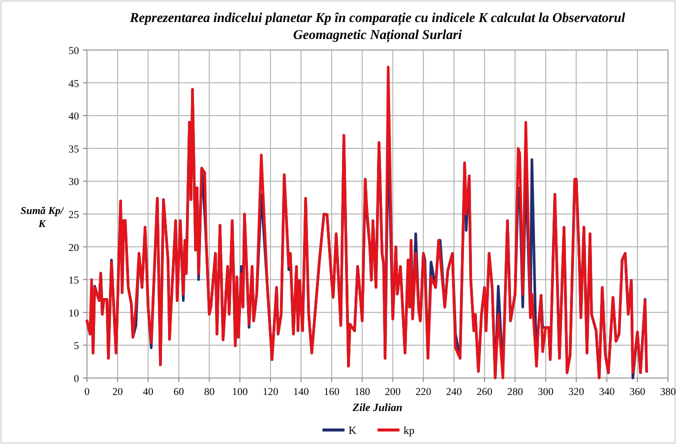  What do you see at coordinates (76, 379) in the screenshot?
I see `y-tick-label: 0` at bounding box center [76, 379].